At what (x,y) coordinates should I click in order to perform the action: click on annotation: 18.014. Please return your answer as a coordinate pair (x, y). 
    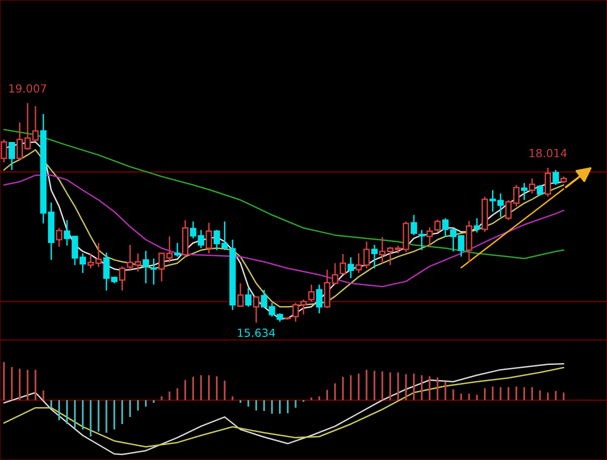
    Looking at the image, I should click on (548, 153).